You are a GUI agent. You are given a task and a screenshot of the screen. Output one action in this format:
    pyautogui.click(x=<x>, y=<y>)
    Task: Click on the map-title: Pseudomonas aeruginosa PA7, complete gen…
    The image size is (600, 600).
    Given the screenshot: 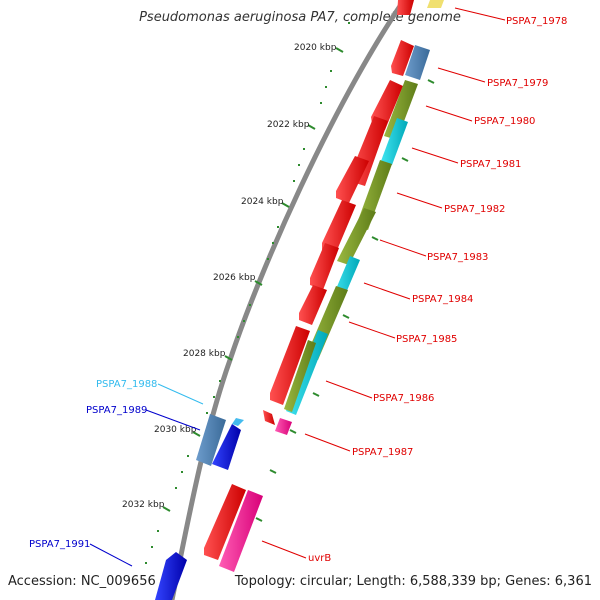 What is the action you would take?
    pyautogui.click(x=300, y=17)
    